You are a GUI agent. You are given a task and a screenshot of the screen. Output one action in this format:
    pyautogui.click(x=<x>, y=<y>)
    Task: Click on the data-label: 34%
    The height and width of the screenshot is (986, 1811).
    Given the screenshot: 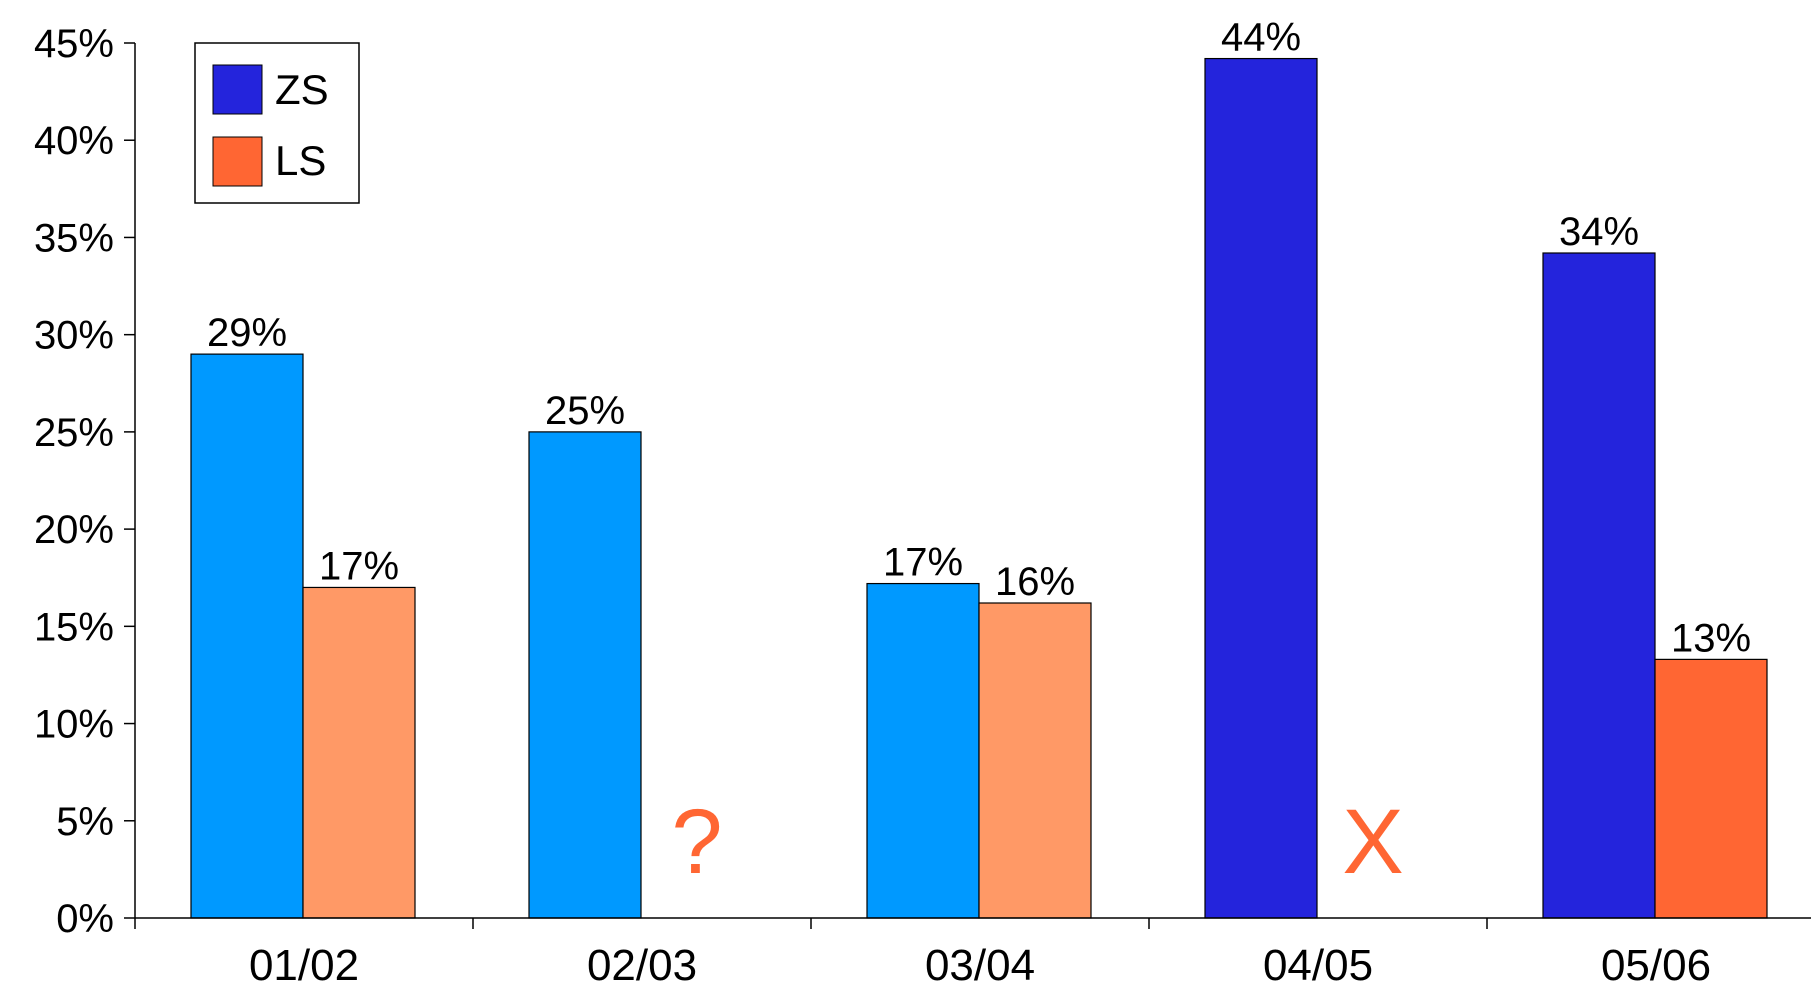 What is the action you would take?
    pyautogui.click(x=1599, y=232)
    